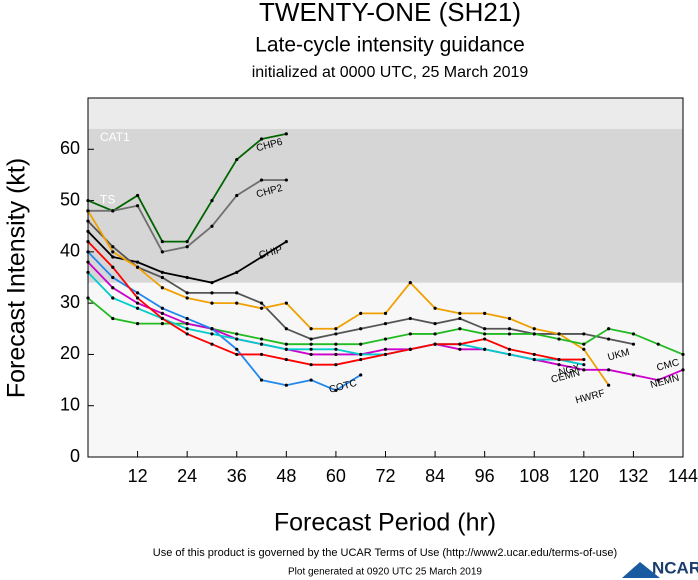 This screenshot has width=698, height=580. Describe the element at coordinates (385, 523) in the screenshot. I see `x-axis-label: Forecast Period (hr)` at that location.